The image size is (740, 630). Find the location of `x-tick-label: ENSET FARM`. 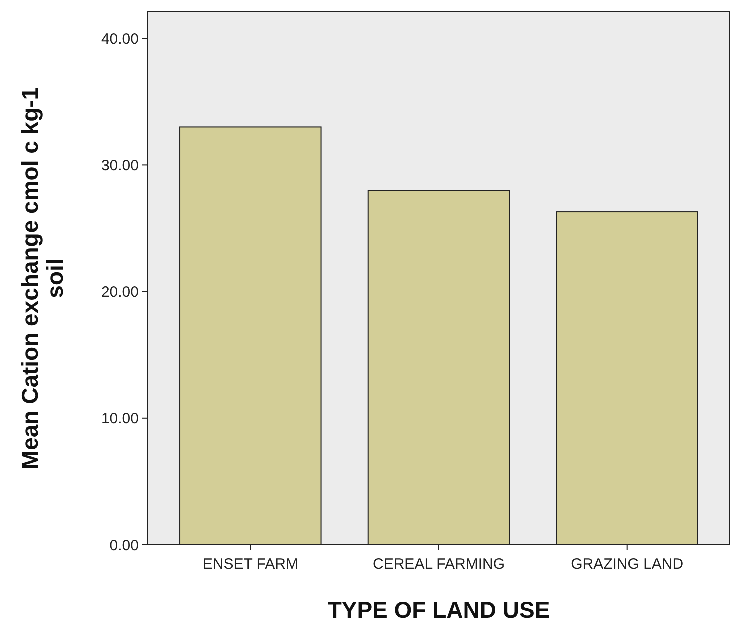

x-tick-label: ENSET FARM is located at coordinates (250, 564).